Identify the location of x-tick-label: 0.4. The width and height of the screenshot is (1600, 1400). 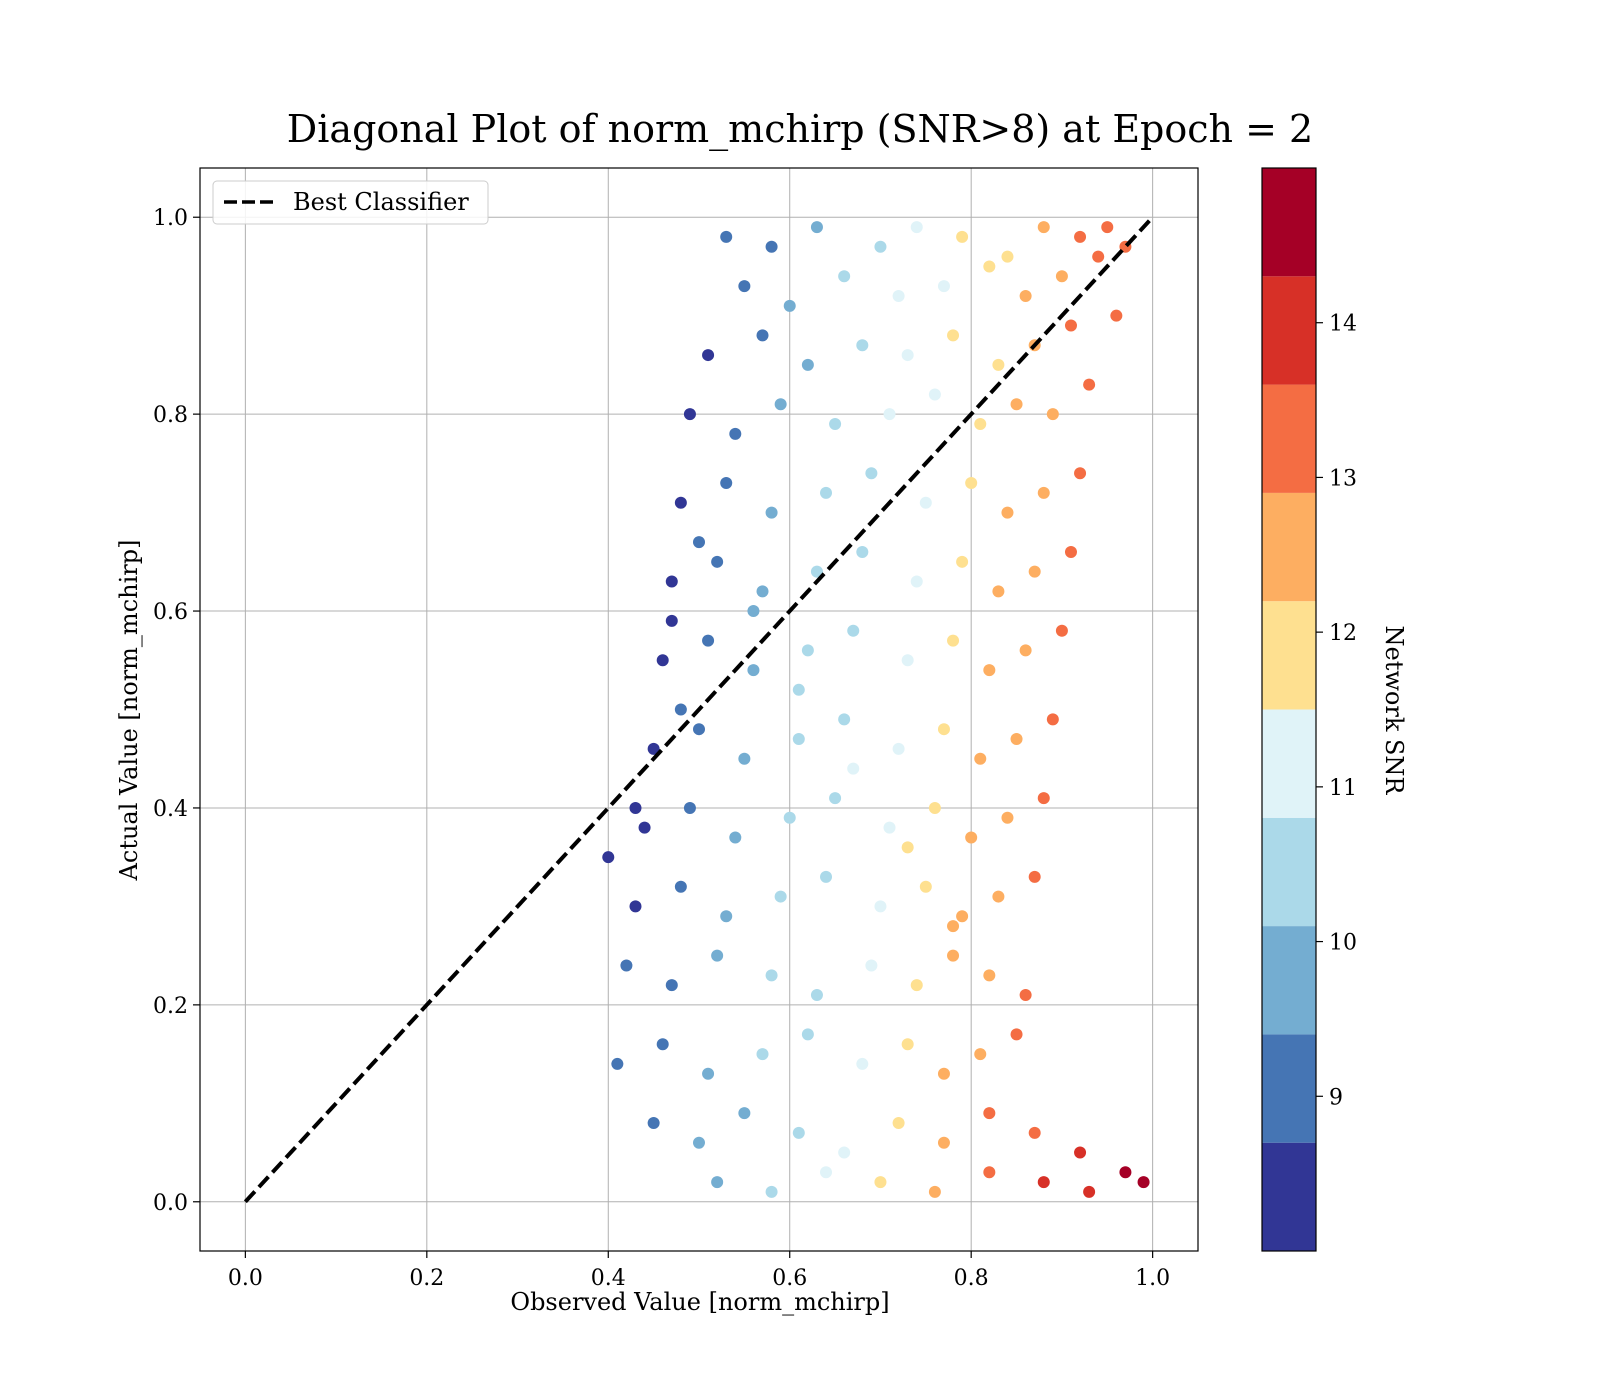
(608, 1278).